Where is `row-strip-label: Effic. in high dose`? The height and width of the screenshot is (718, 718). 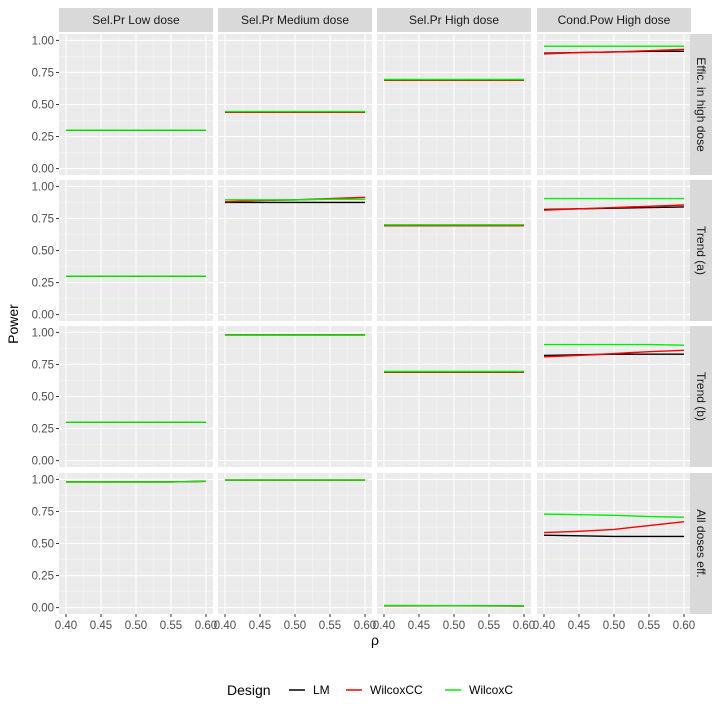 row-strip-label: Effic. in high dose is located at coordinates (701, 104).